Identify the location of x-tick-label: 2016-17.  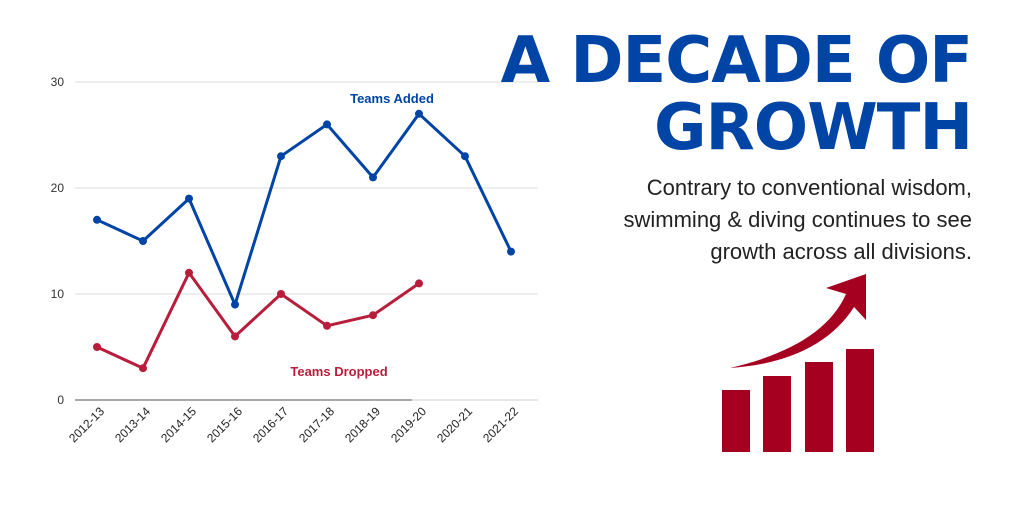
(270, 424).